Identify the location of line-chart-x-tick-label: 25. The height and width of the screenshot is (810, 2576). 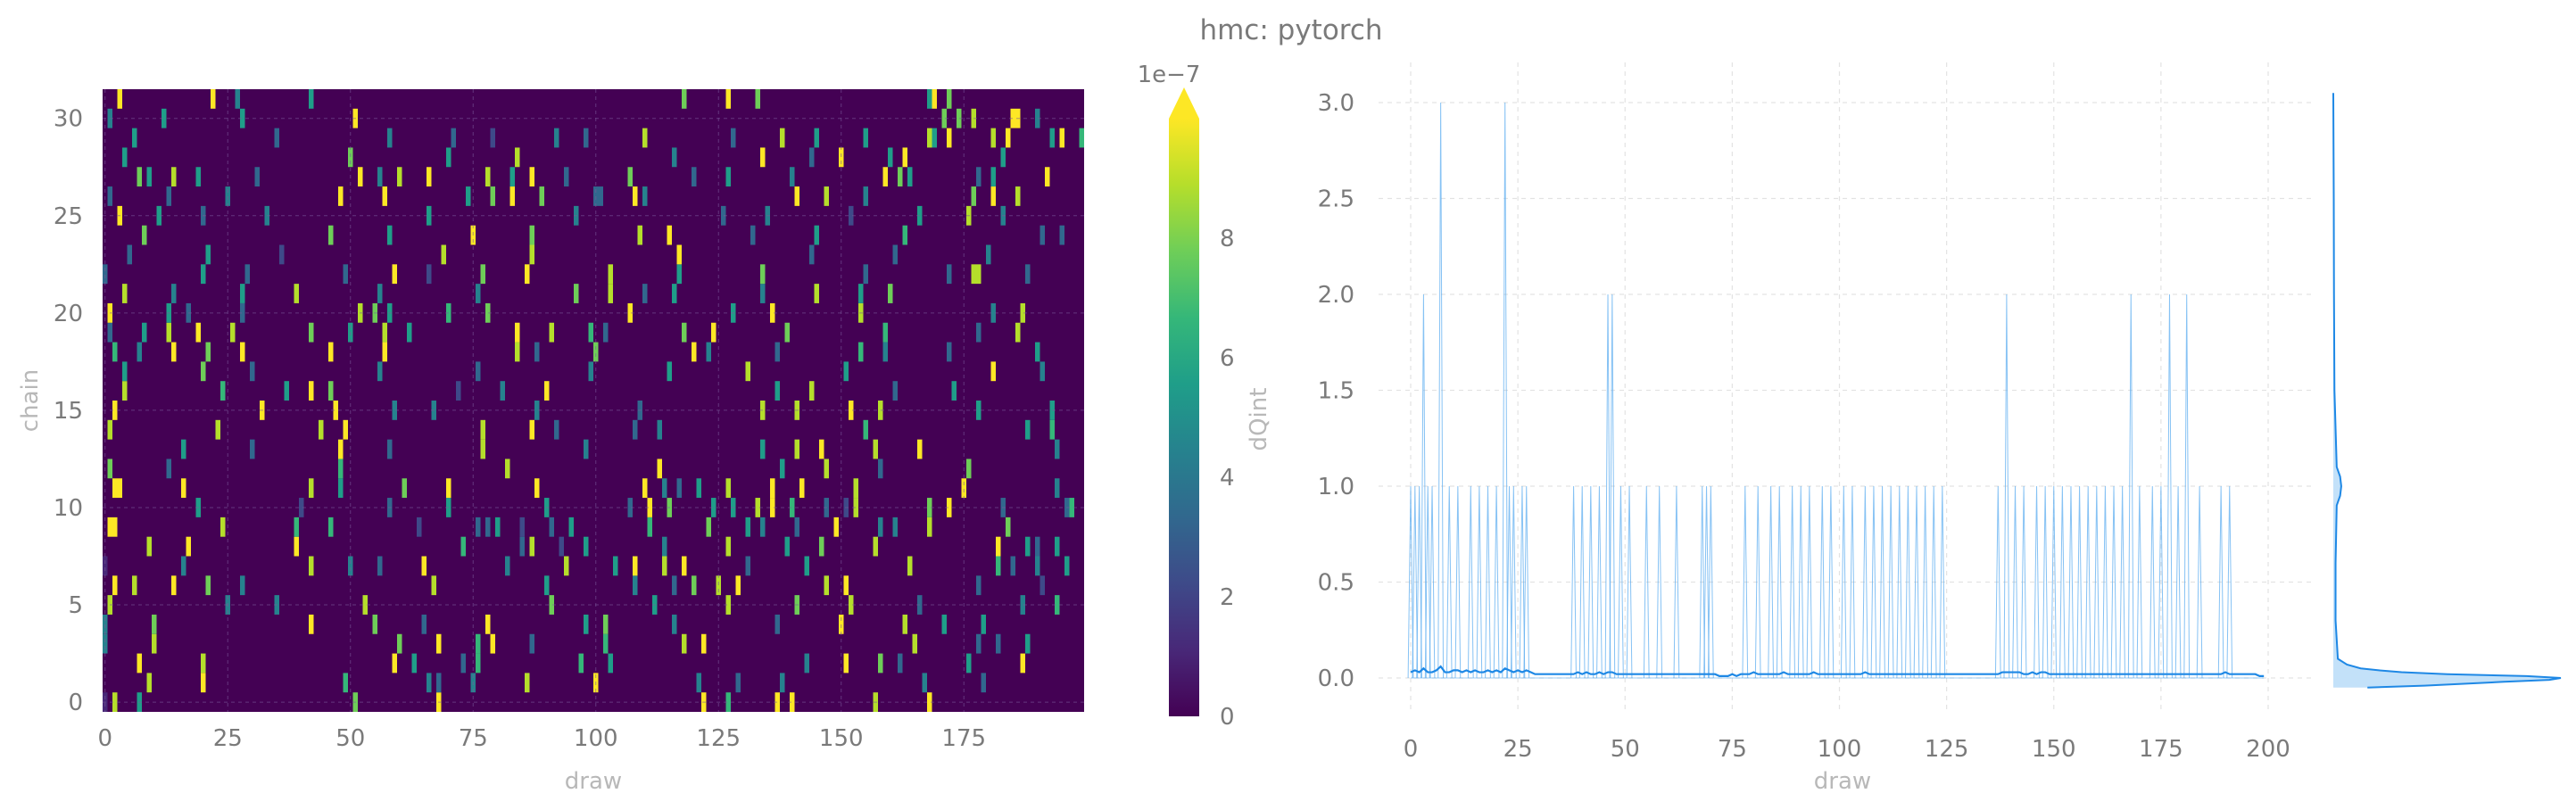
(1518, 749).